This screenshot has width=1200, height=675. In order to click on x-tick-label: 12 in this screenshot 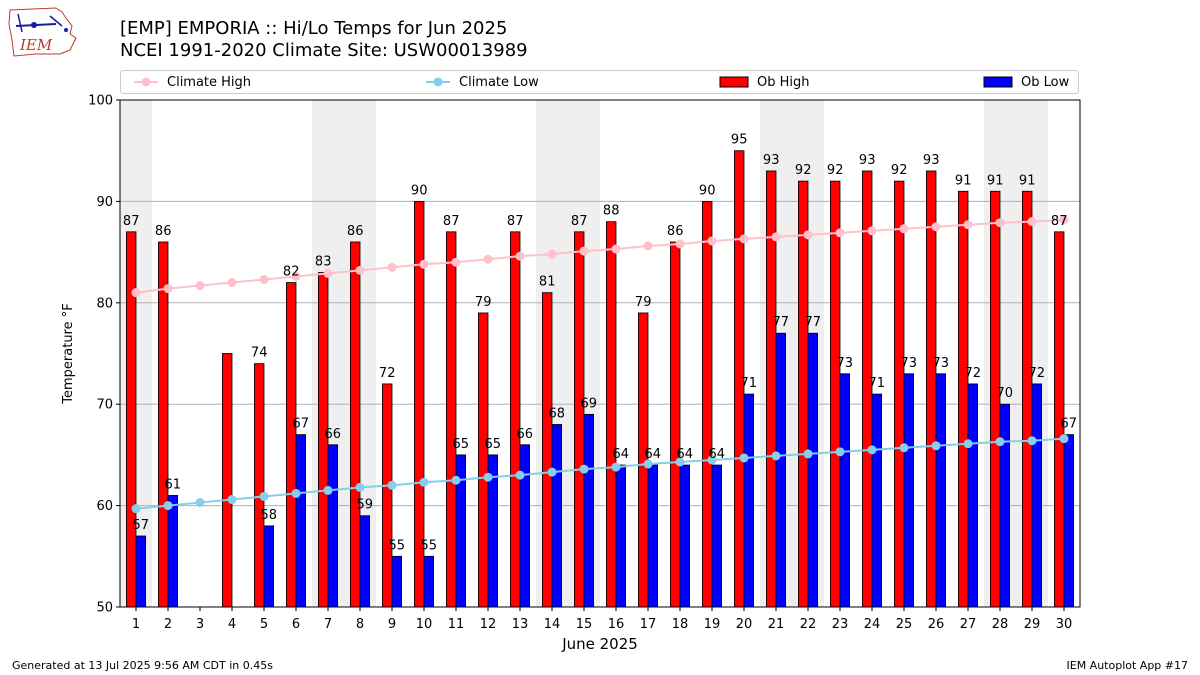, I will do `click(488, 624)`.